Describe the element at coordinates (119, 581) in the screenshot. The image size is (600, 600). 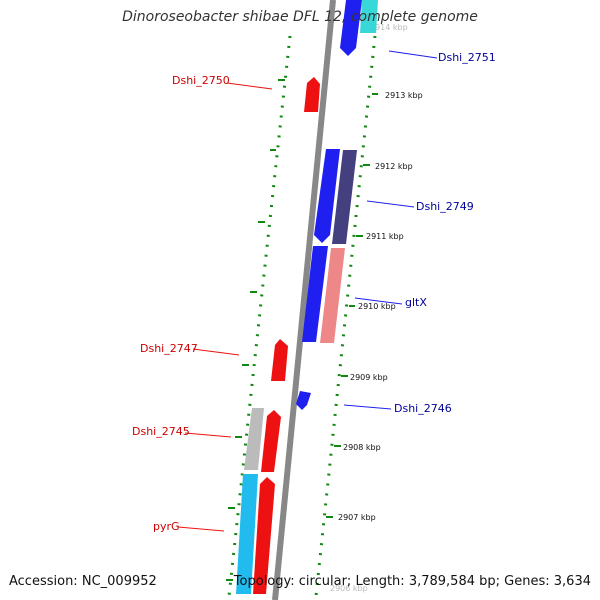
I see `accession-value: NC_009952` at that location.